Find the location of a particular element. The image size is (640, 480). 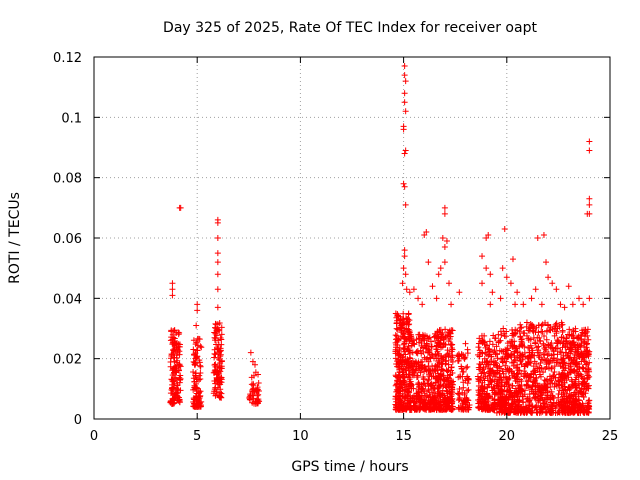

x-tick-label: 20 is located at coordinates (507, 436).